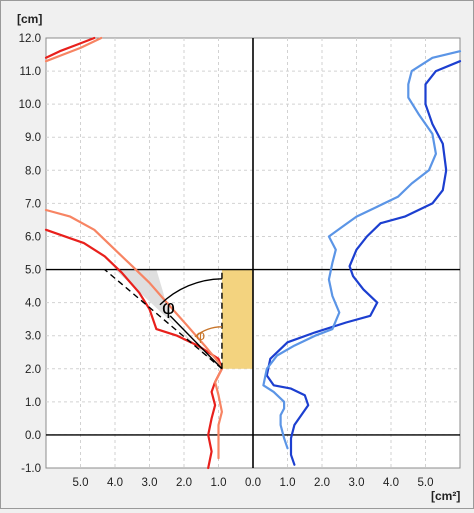 The height and width of the screenshot is (513, 474). I want to click on angle-ray, so click(196, 342).